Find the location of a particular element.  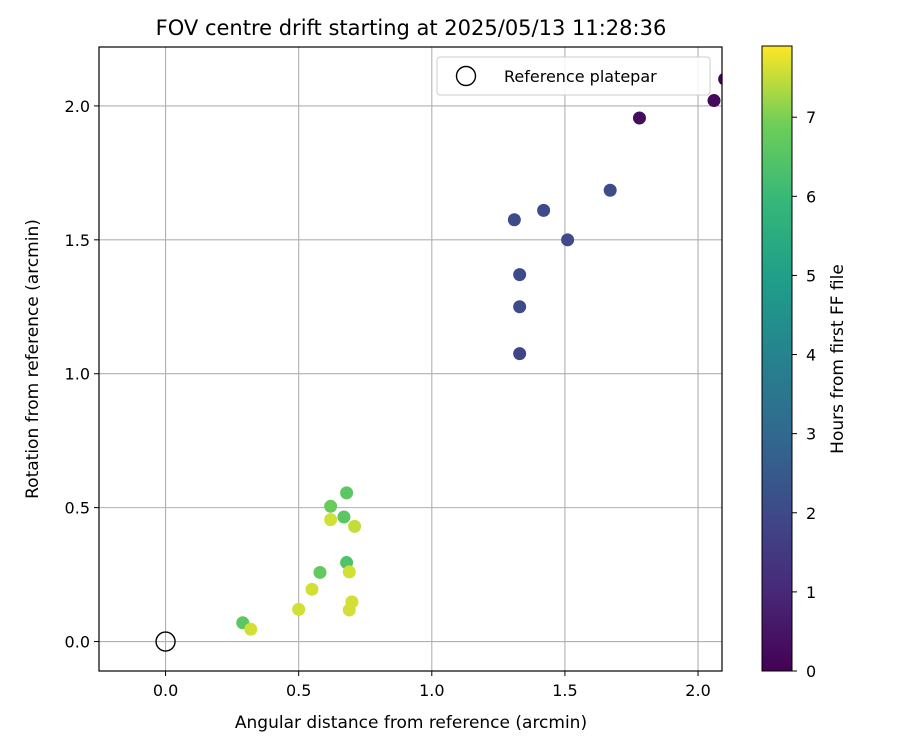

y-tick-label: 1.0 is located at coordinates (77, 374).